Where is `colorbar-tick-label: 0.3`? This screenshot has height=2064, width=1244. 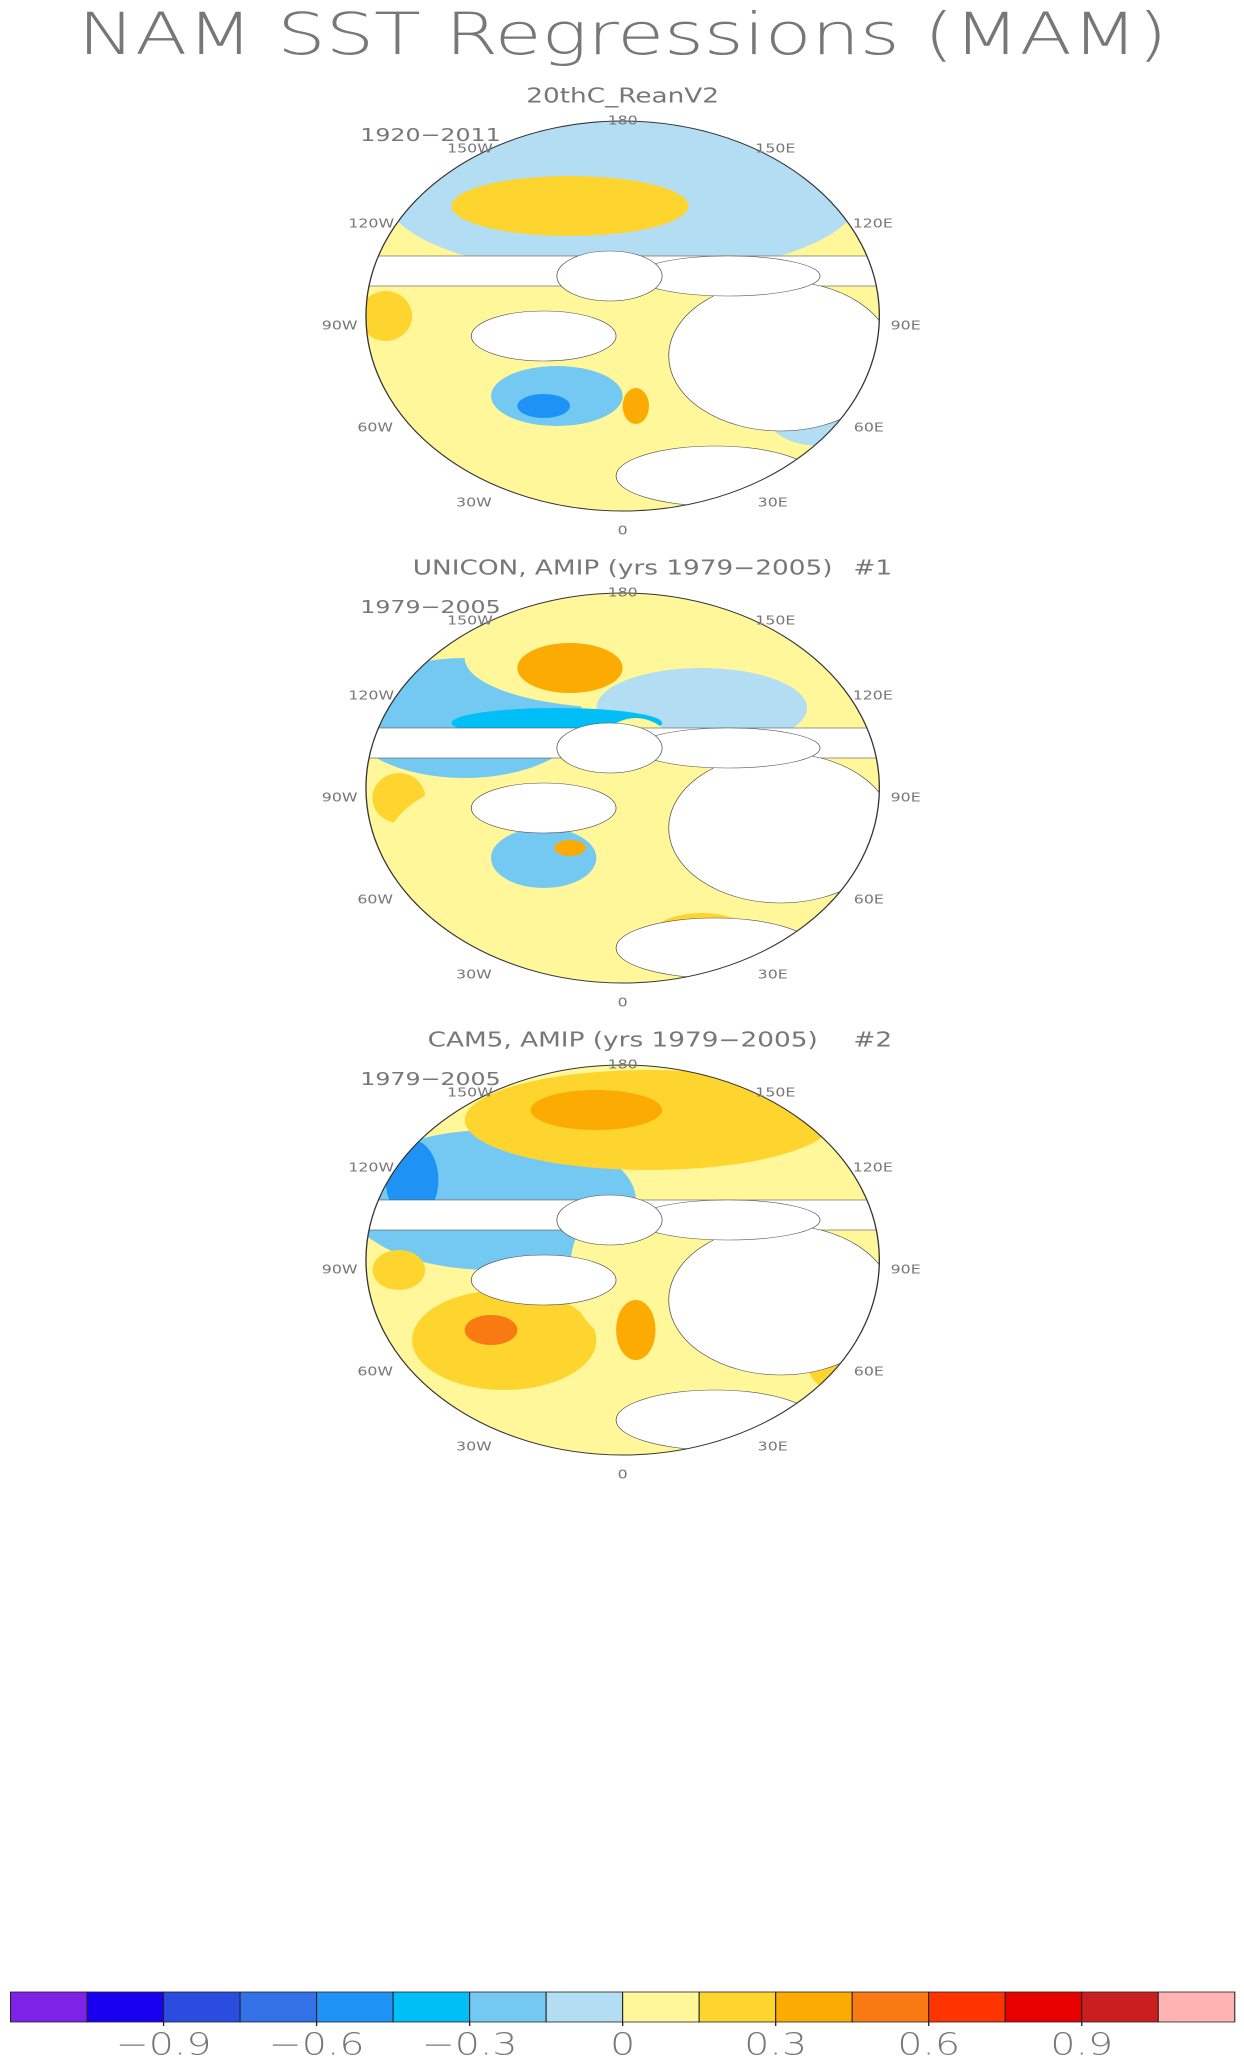 colorbar-tick-label: 0.3 is located at coordinates (775, 2044).